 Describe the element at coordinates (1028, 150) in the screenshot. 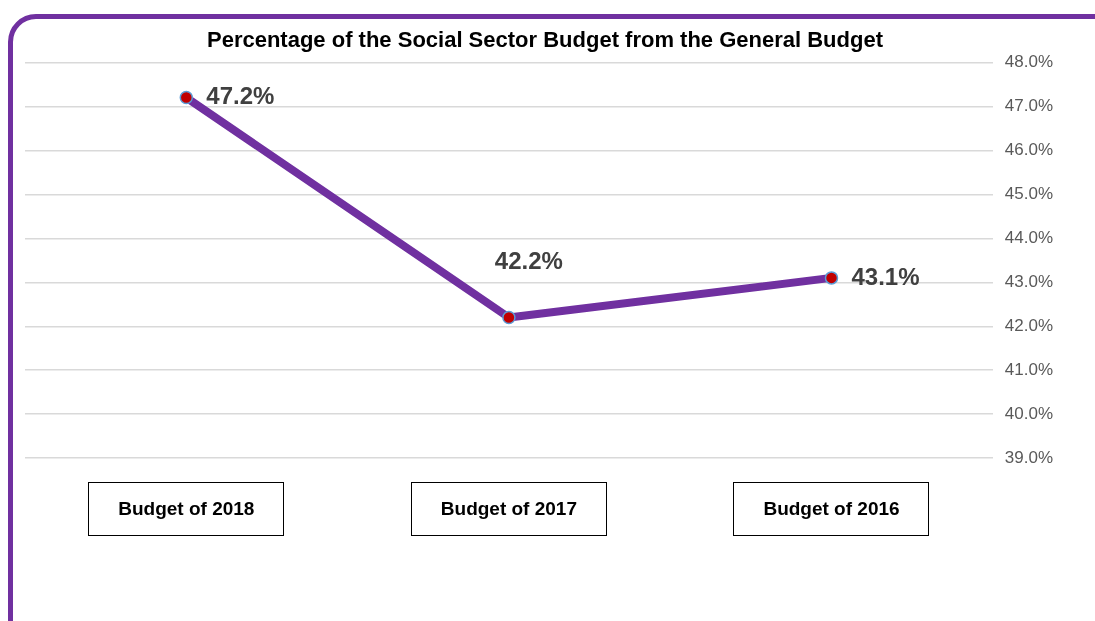

I see `y-tick-label: 46.0%` at that location.